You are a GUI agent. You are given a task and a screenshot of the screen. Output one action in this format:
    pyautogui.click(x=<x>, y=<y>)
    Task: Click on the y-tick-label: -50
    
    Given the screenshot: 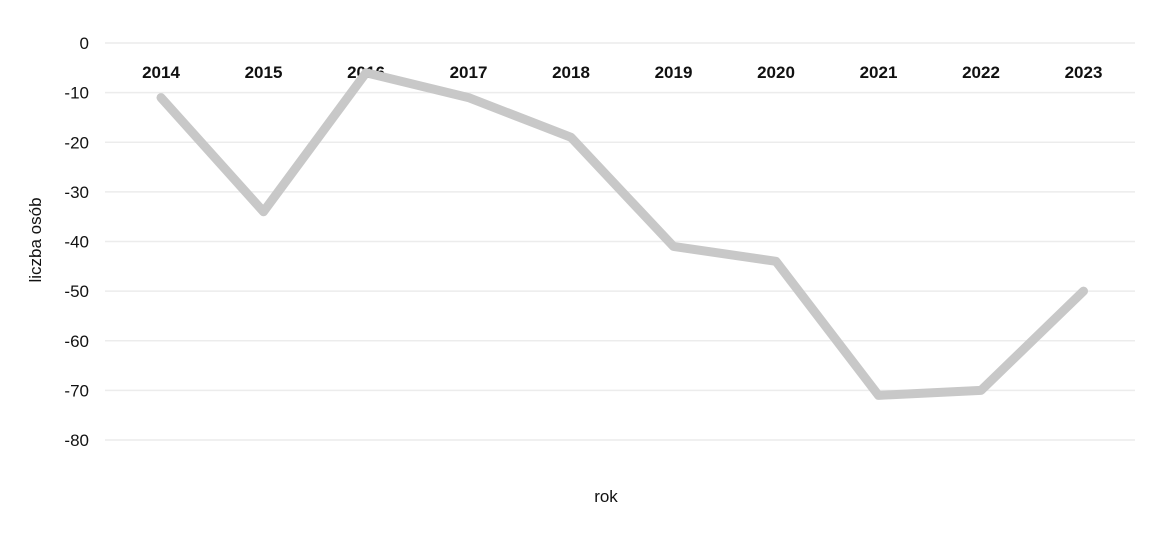 What is the action you would take?
    pyautogui.click(x=76, y=291)
    